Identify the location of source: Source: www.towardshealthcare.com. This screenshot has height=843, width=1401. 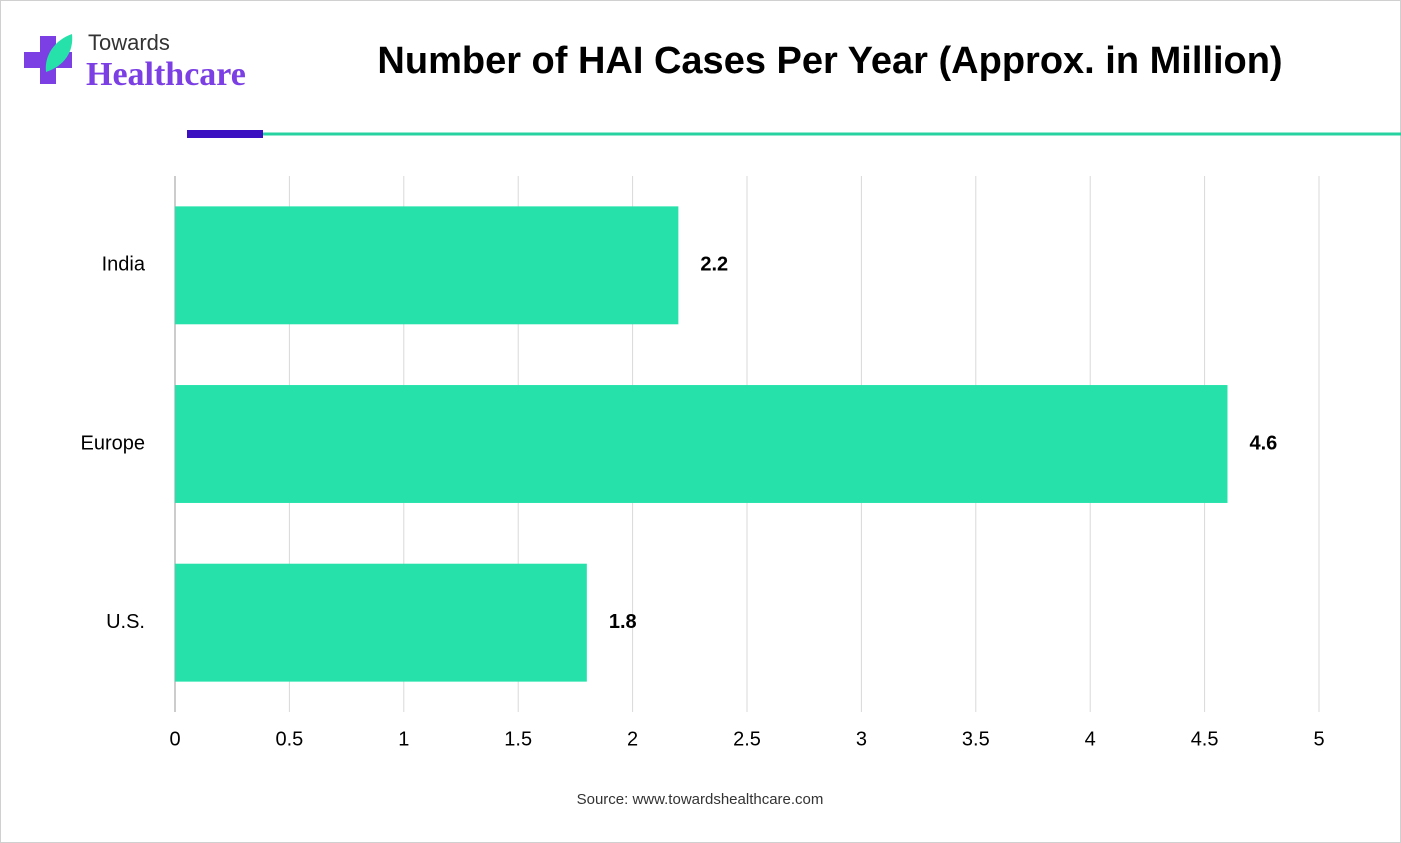
(700, 799).